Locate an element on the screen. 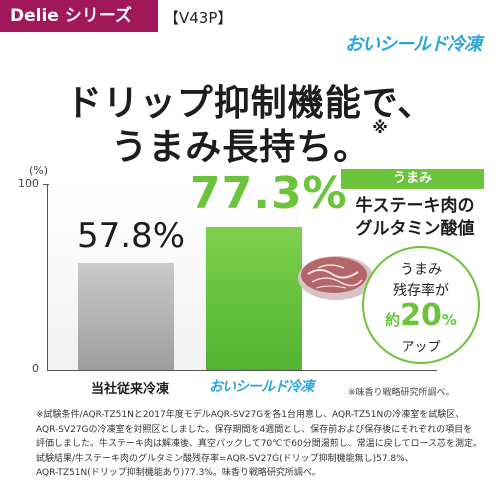 This screenshot has height=500, width=500. badge-prefix: 約 is located at coordinates (393, 320).